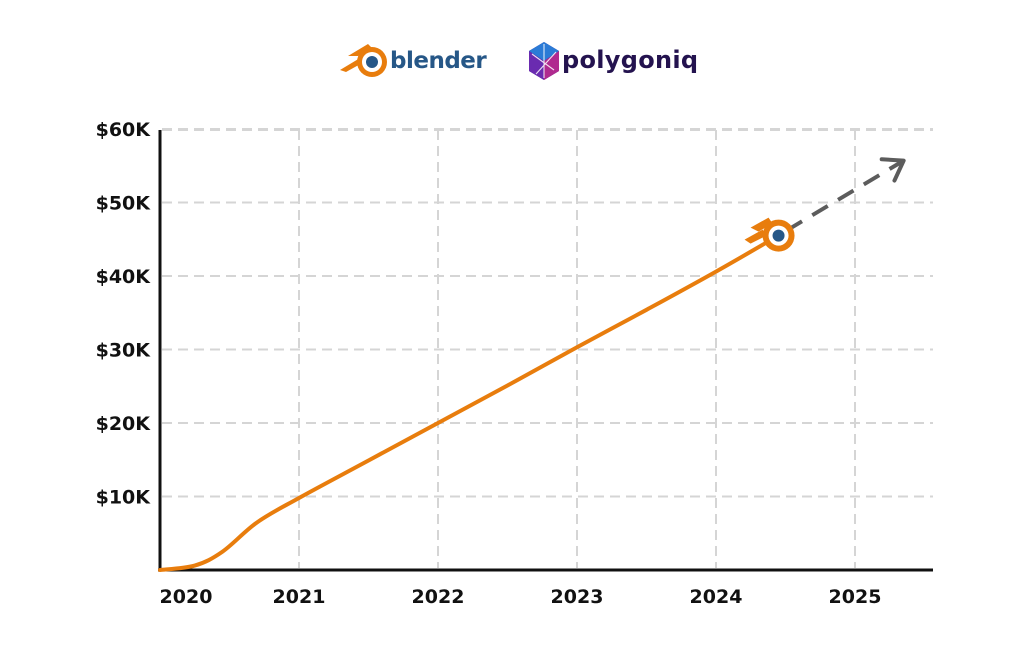 This screenshot has height=668, width=1029. What do you see at coordinates (124, 204) in the screenshot?
I see `y-tick-label: $50K` at bounding box center [124, 204].